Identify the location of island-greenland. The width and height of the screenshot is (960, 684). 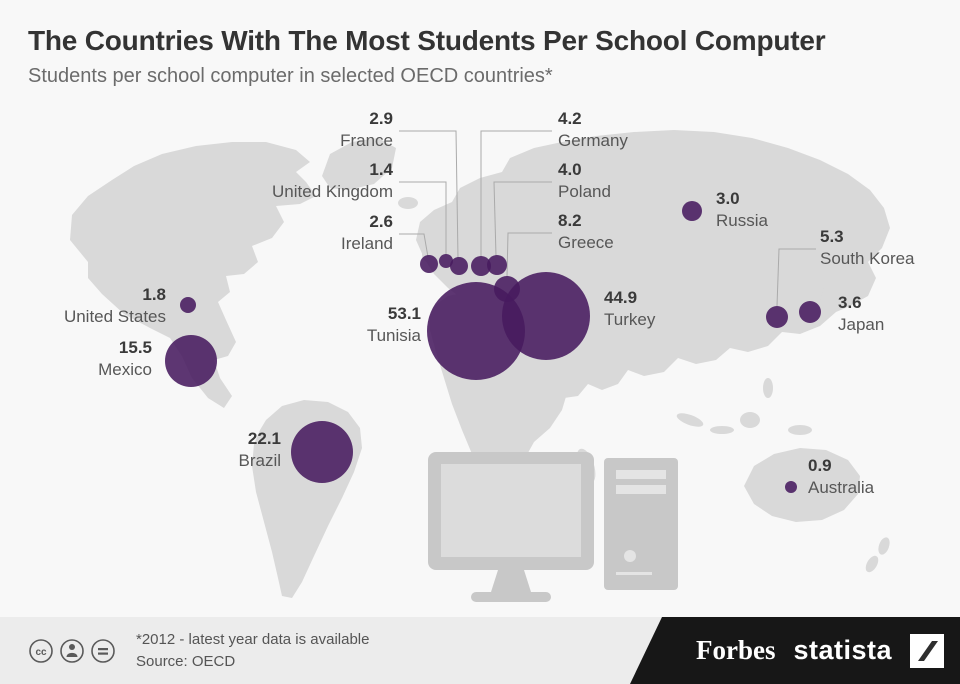
(359, 164).